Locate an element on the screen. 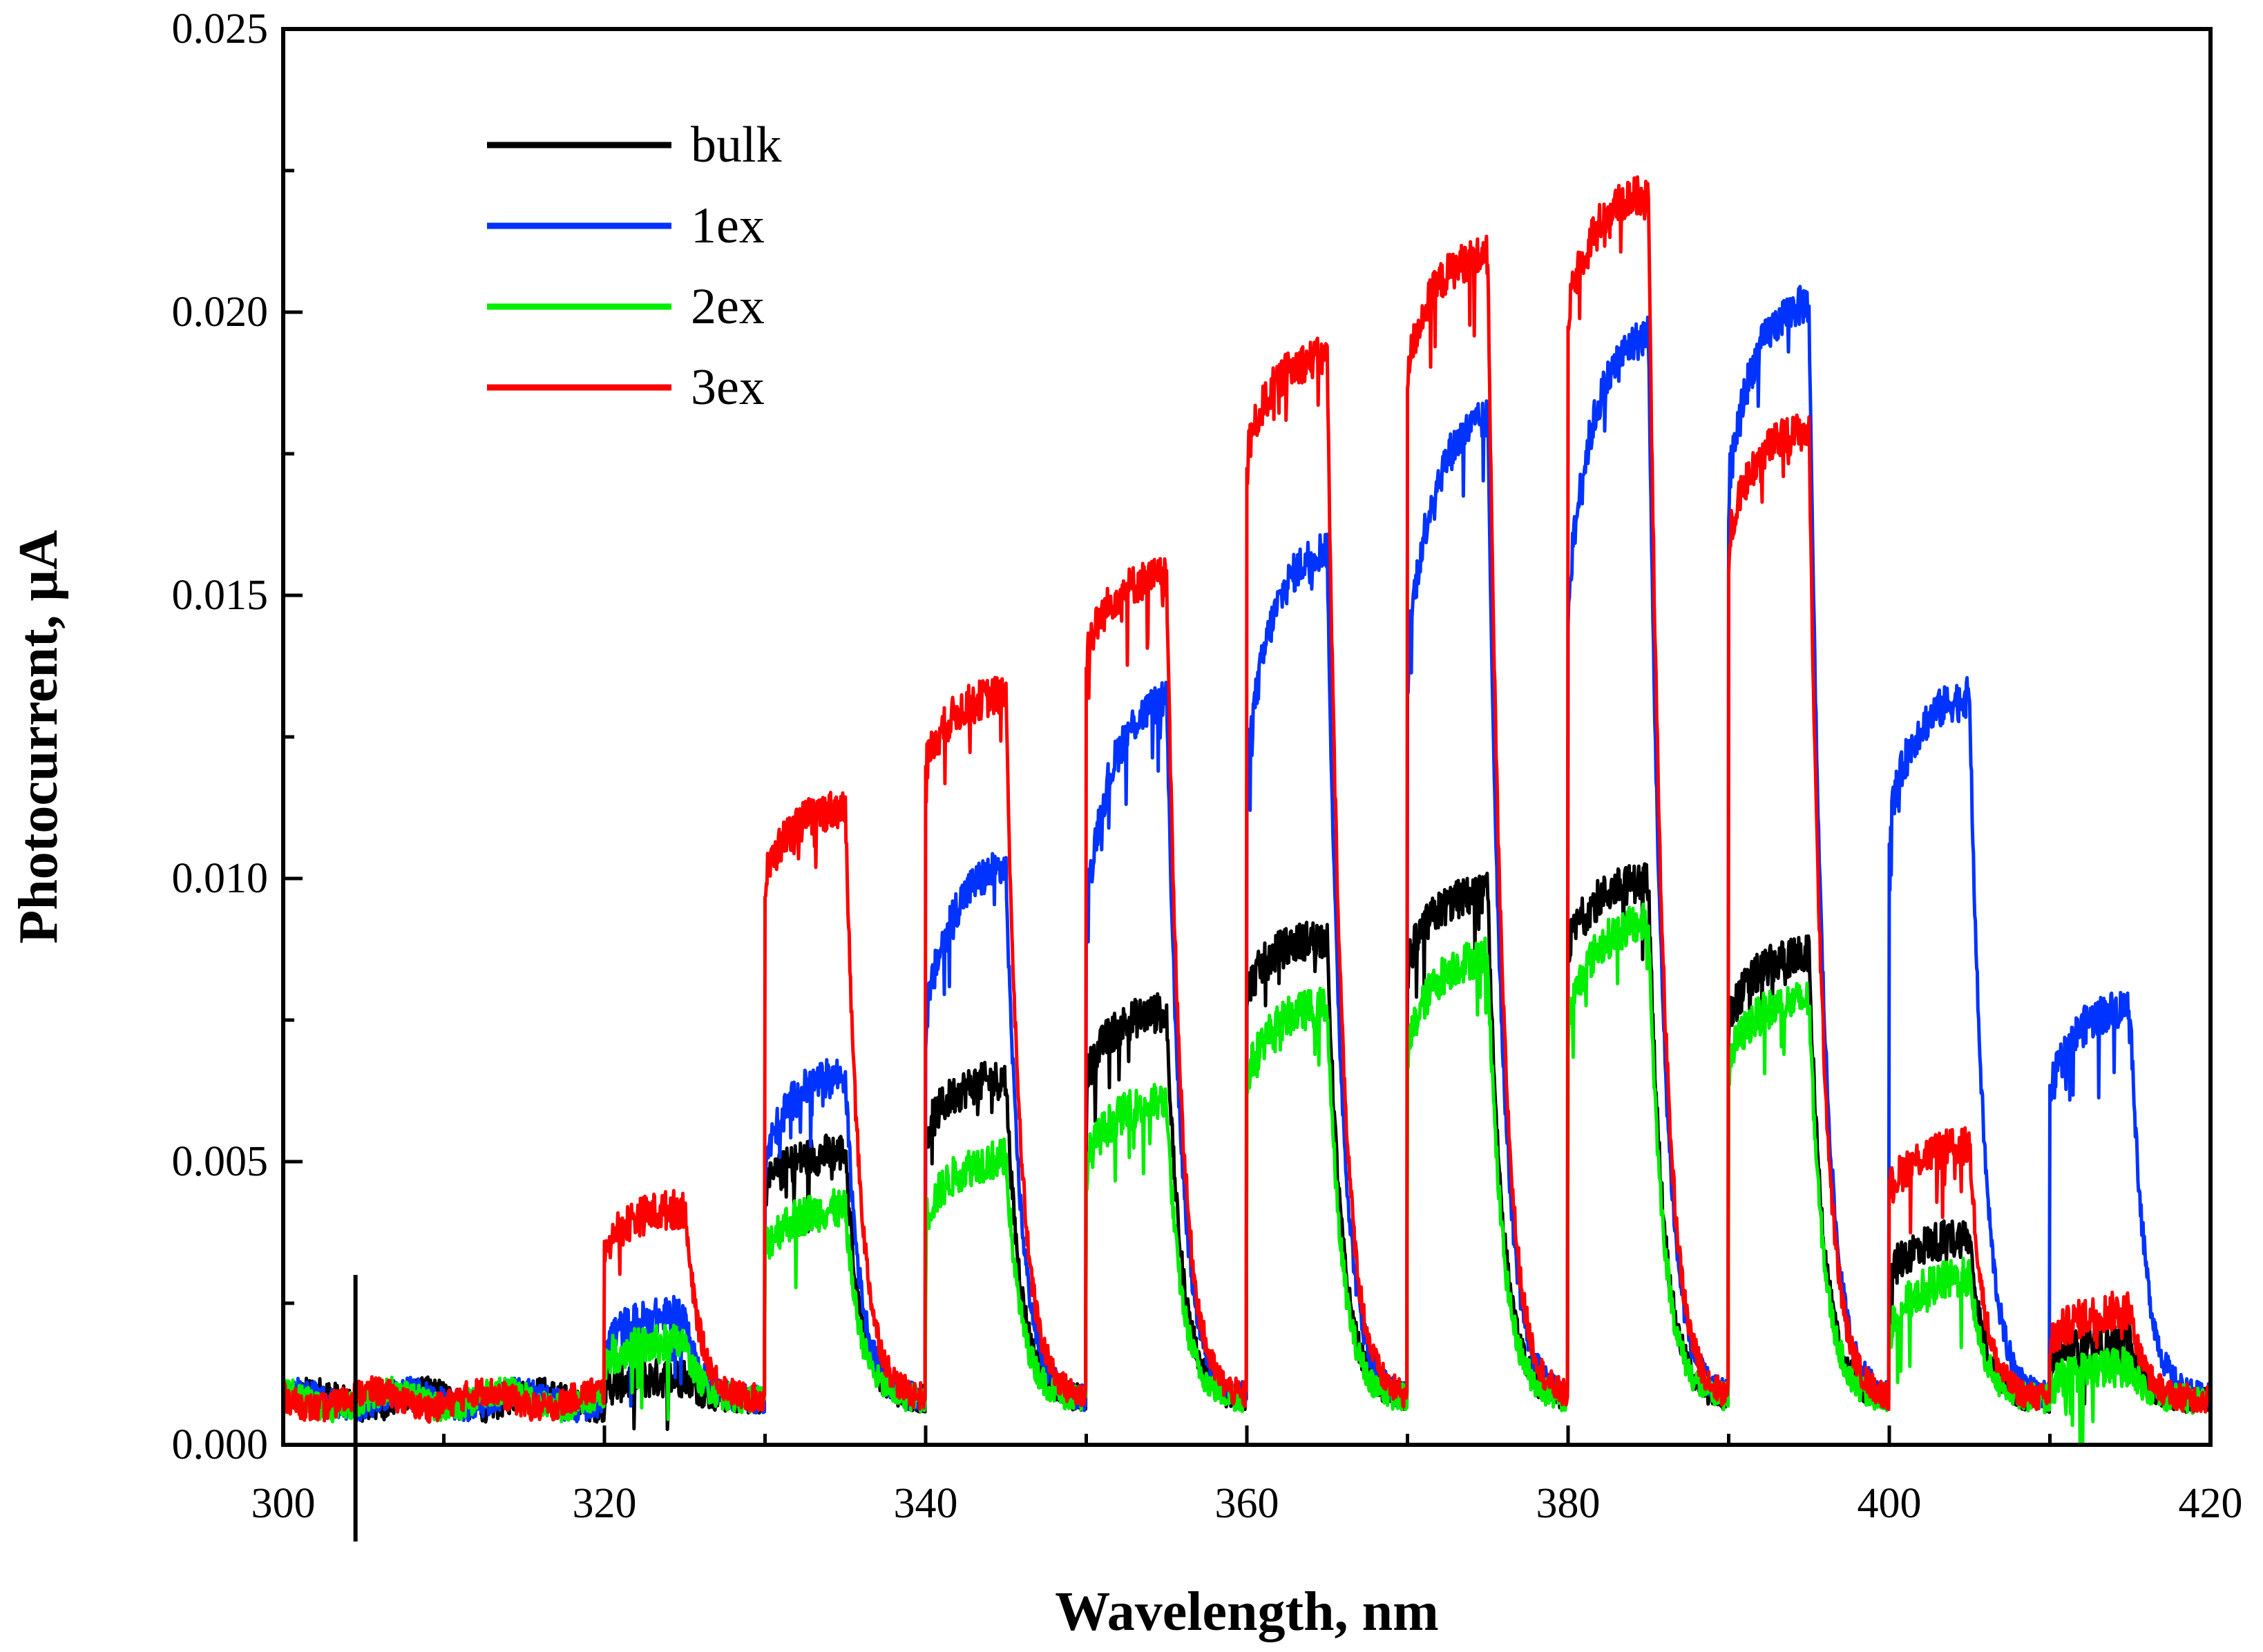 This screenshot has height=1652, width=2263. legend: bulk 1ex 2ex 3ex is located at coordinates (634, 266).